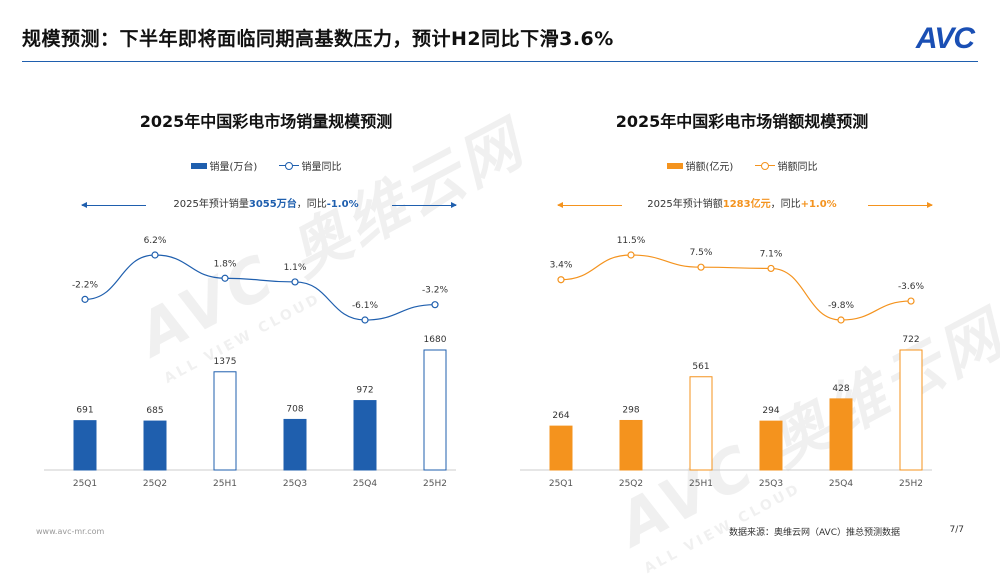 The height and width of the screenshot is (577, 1000). What do you see at coordinates (840, 389) in the screenshot?
I see `bar-value-label: 428` at bounding box center [840, 389].